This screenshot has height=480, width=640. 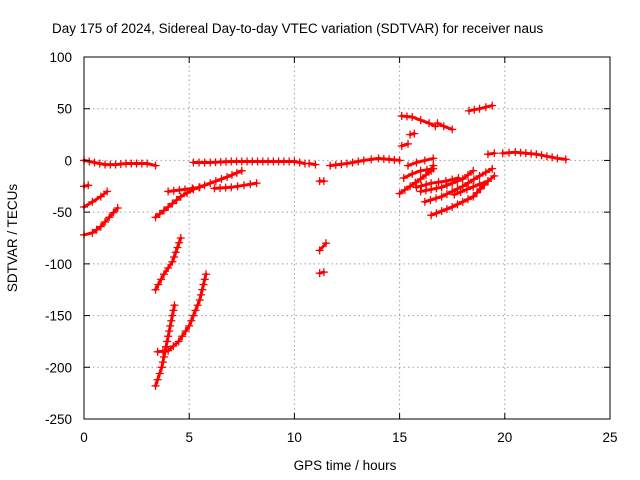 I want to click on y-tick-label: 50, so click(x=64, y=109).